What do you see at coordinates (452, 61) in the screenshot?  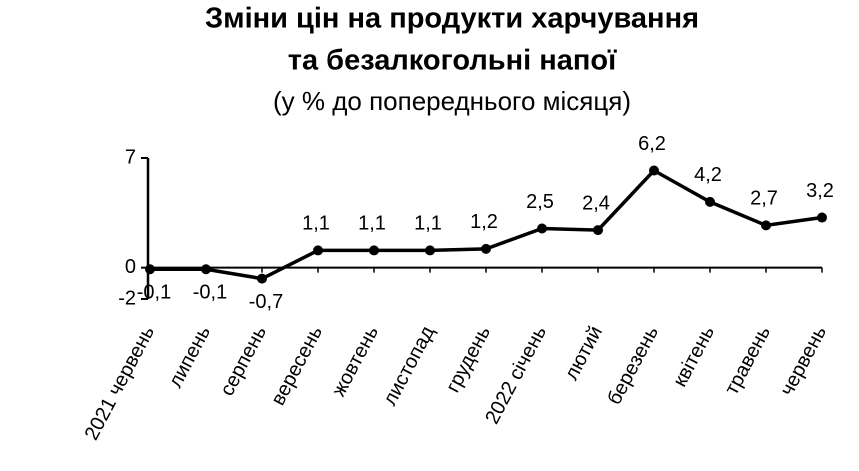 I see `chart-title: та безалкогольні напої` at bounding box center [452, 61].